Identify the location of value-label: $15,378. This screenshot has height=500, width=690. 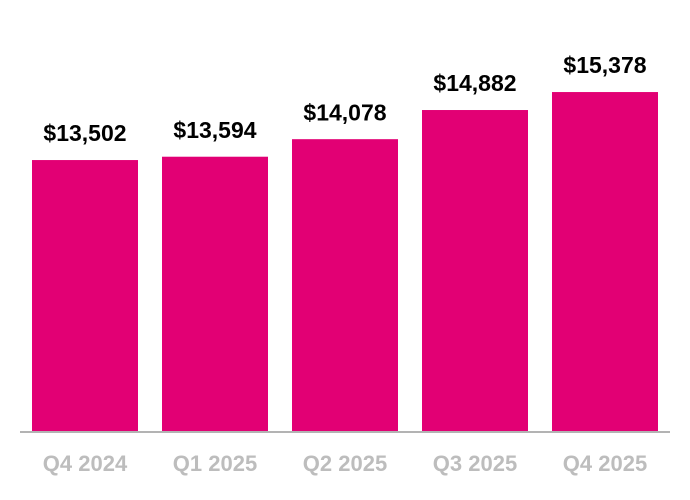
(604, 65).